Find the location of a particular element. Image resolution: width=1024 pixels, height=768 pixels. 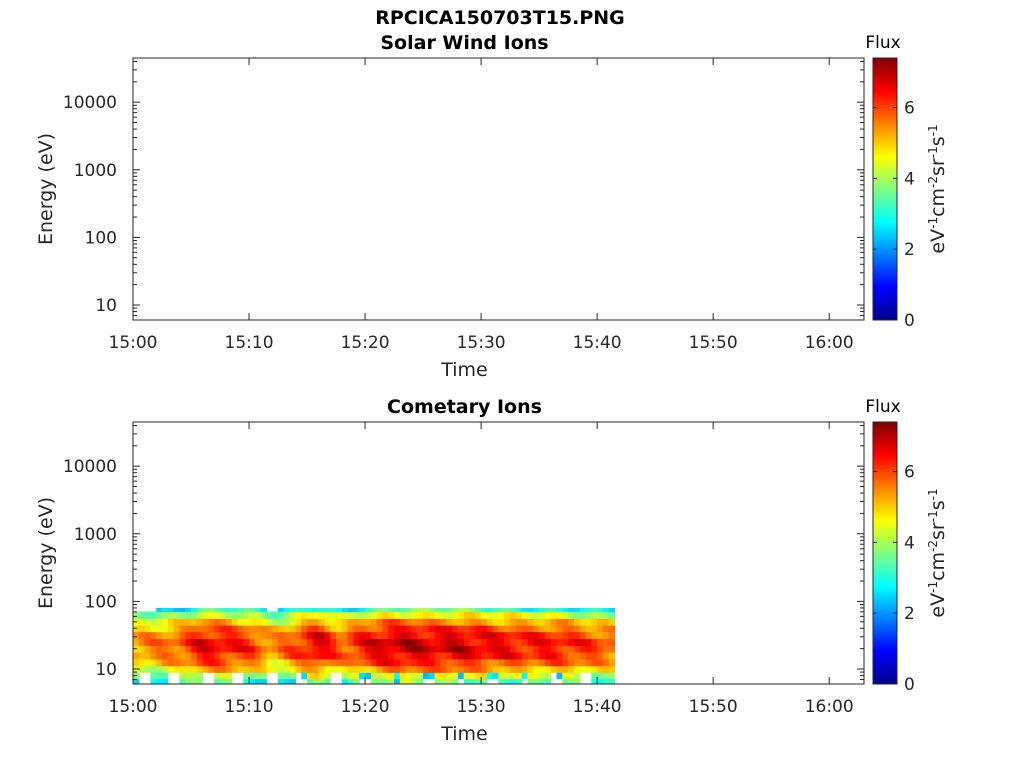

y-tick-label: 1000 is located at coordinates (95, 171).